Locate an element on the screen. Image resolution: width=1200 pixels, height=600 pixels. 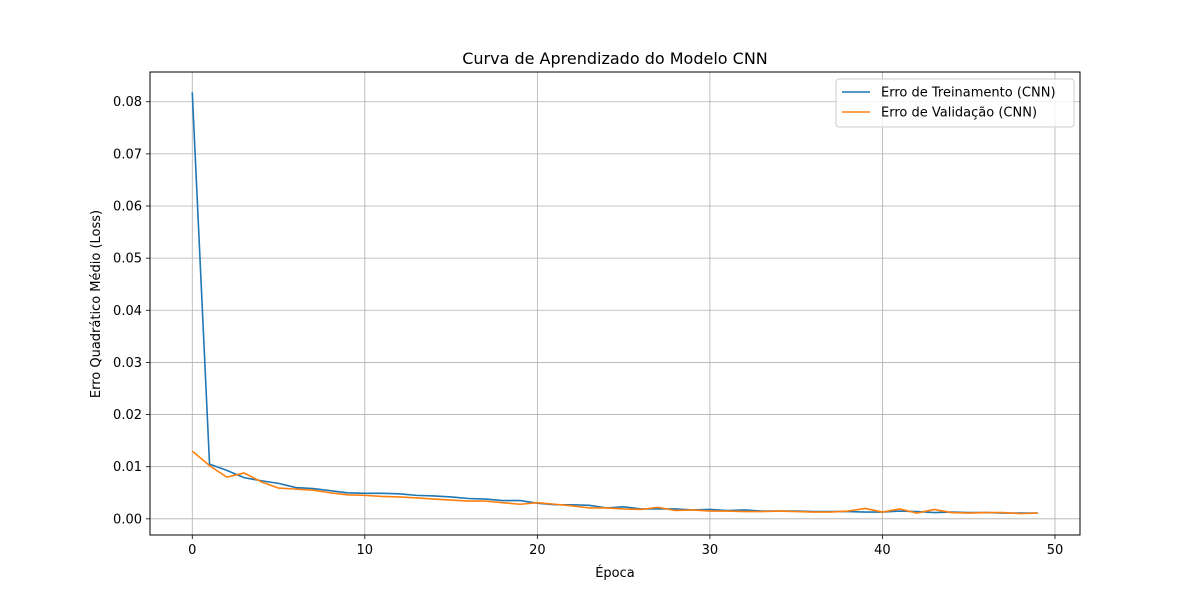
x-tick-label: 10 is located at coordinates (365, 550).